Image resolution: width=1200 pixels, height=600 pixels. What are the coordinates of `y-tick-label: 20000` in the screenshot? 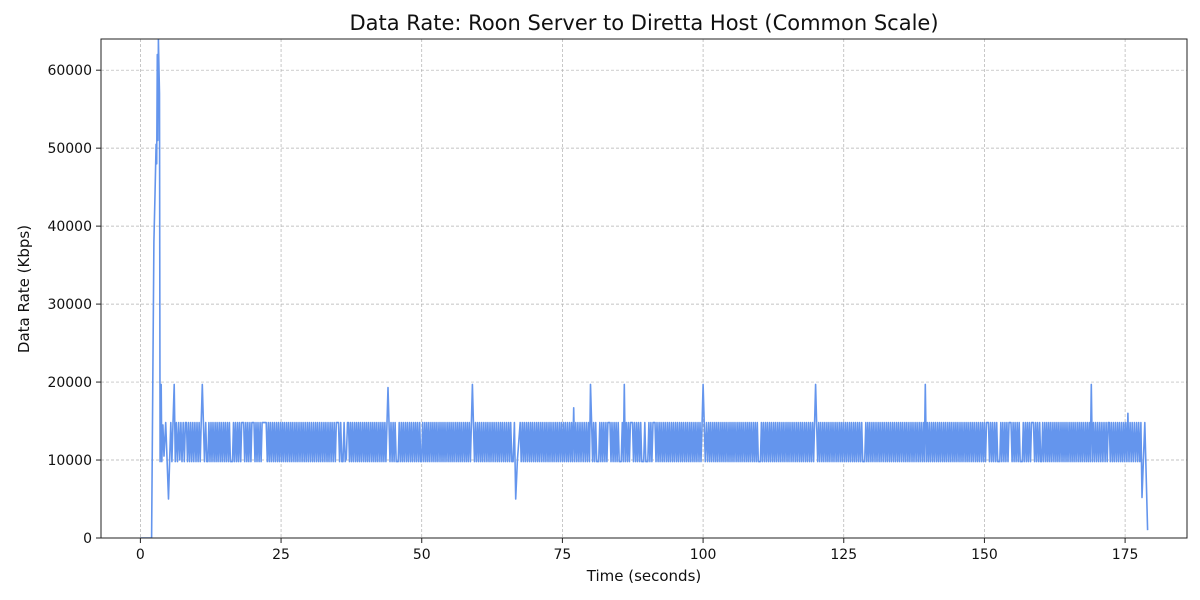 It's located at (69, 383).